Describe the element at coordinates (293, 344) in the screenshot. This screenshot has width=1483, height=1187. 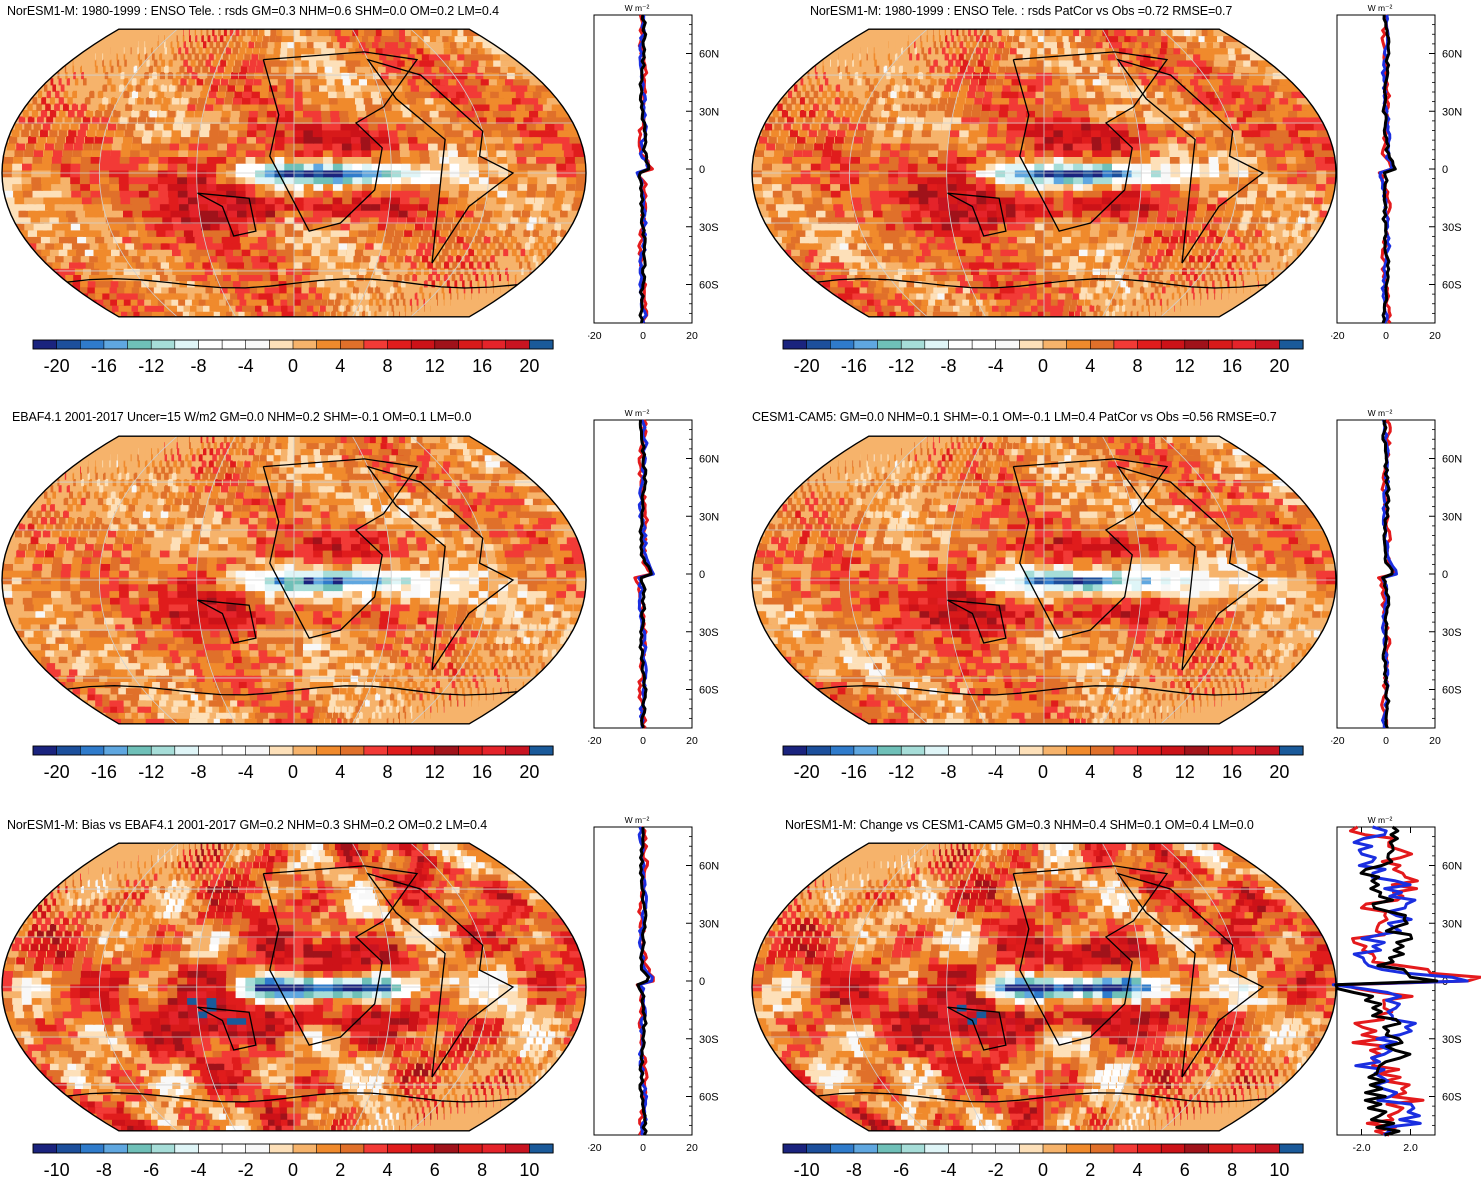
I see `colorbar-frame` at that location.